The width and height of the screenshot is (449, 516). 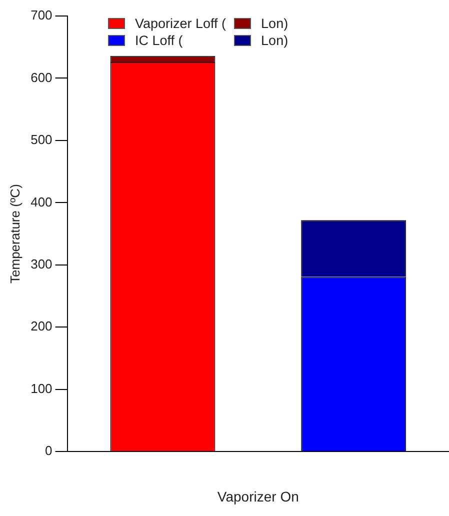 I want to click on y-tick-label: 100, so click(x=41, y=388).